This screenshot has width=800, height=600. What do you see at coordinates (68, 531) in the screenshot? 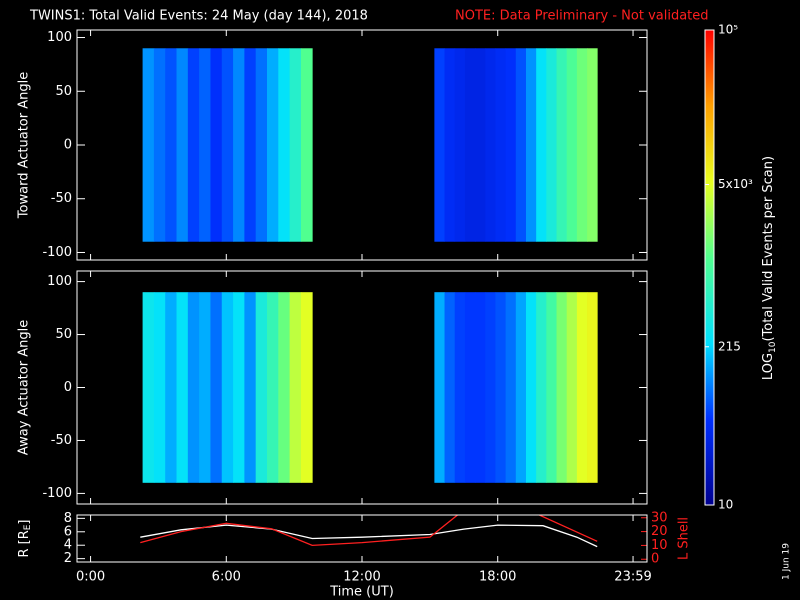
I see `y-tick-label: 6` at bounding box center [68, 531].